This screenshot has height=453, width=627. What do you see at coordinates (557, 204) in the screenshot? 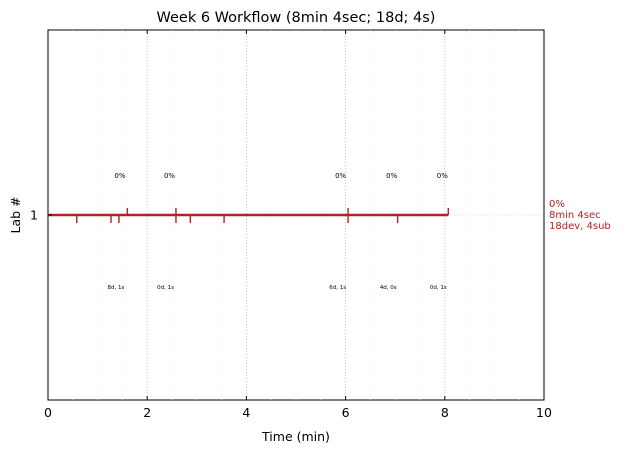
I see `summary-label: 0%` at bounding box center [557, 204].